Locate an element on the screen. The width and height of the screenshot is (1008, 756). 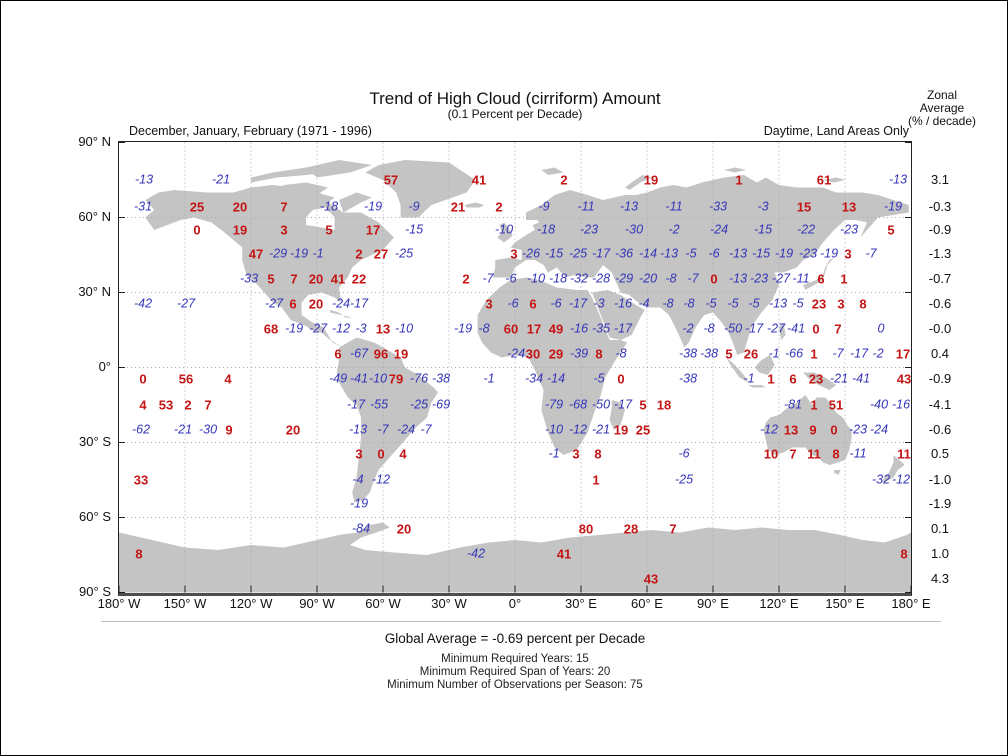
map-value: 8 is located at coordinates (598, 454).